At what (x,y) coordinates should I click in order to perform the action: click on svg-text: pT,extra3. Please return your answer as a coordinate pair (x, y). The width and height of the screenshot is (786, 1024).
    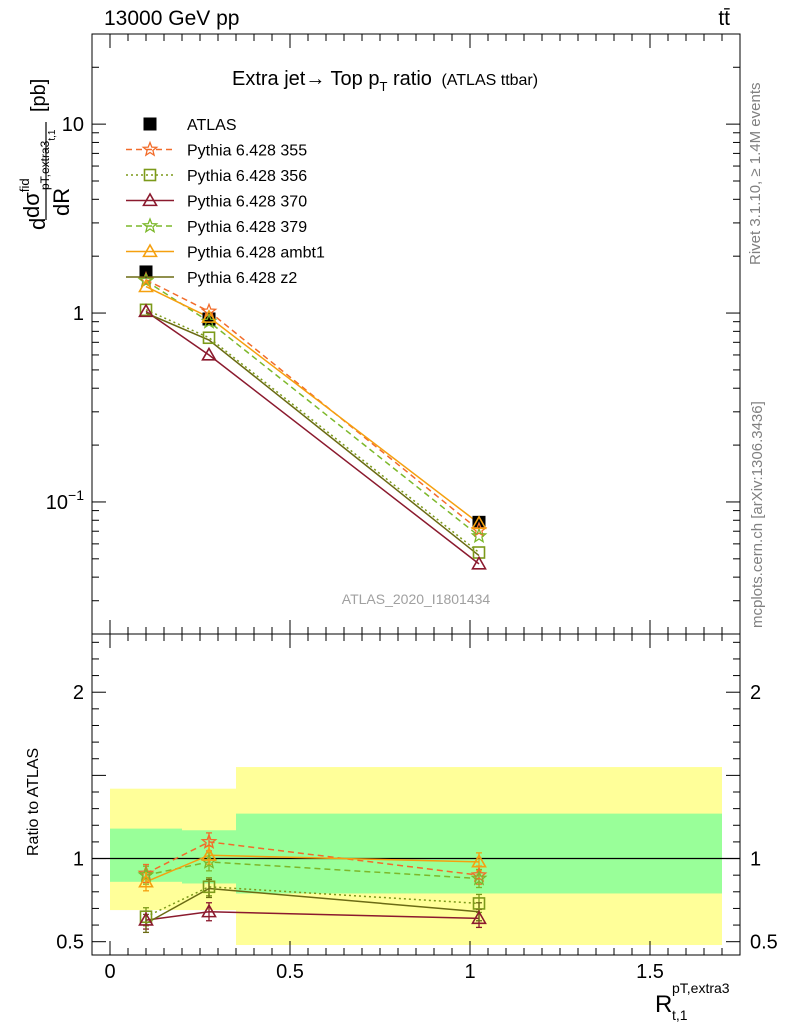
    Looking at the image, I should click on (701, 988).